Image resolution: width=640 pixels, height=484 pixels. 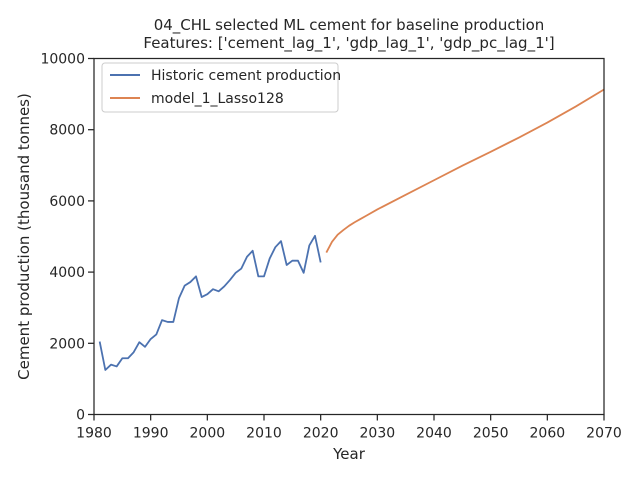 I want to click on y-tick-label: 2000, so click(x=67, y=344).